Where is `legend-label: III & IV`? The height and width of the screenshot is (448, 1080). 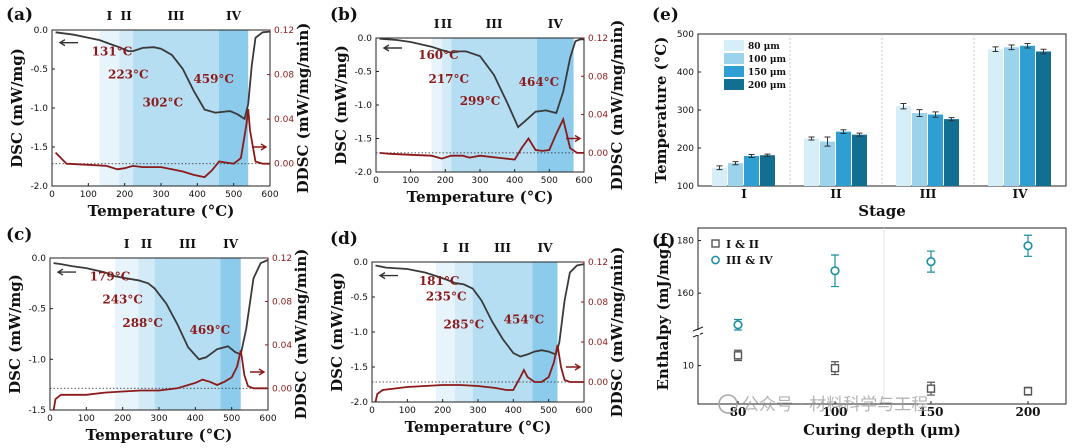
legend-label: III & IV is located at coordinates (749, 260).